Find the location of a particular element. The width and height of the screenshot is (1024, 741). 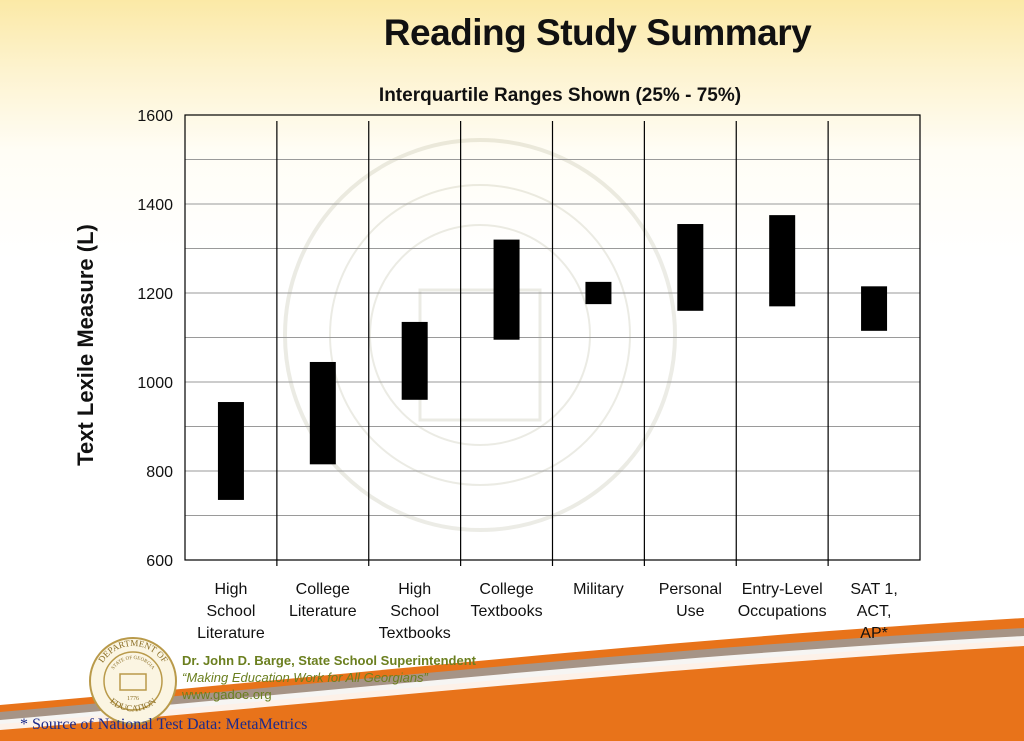

x-category-label-line: Entry-Level is located at coordinates (782, 589).